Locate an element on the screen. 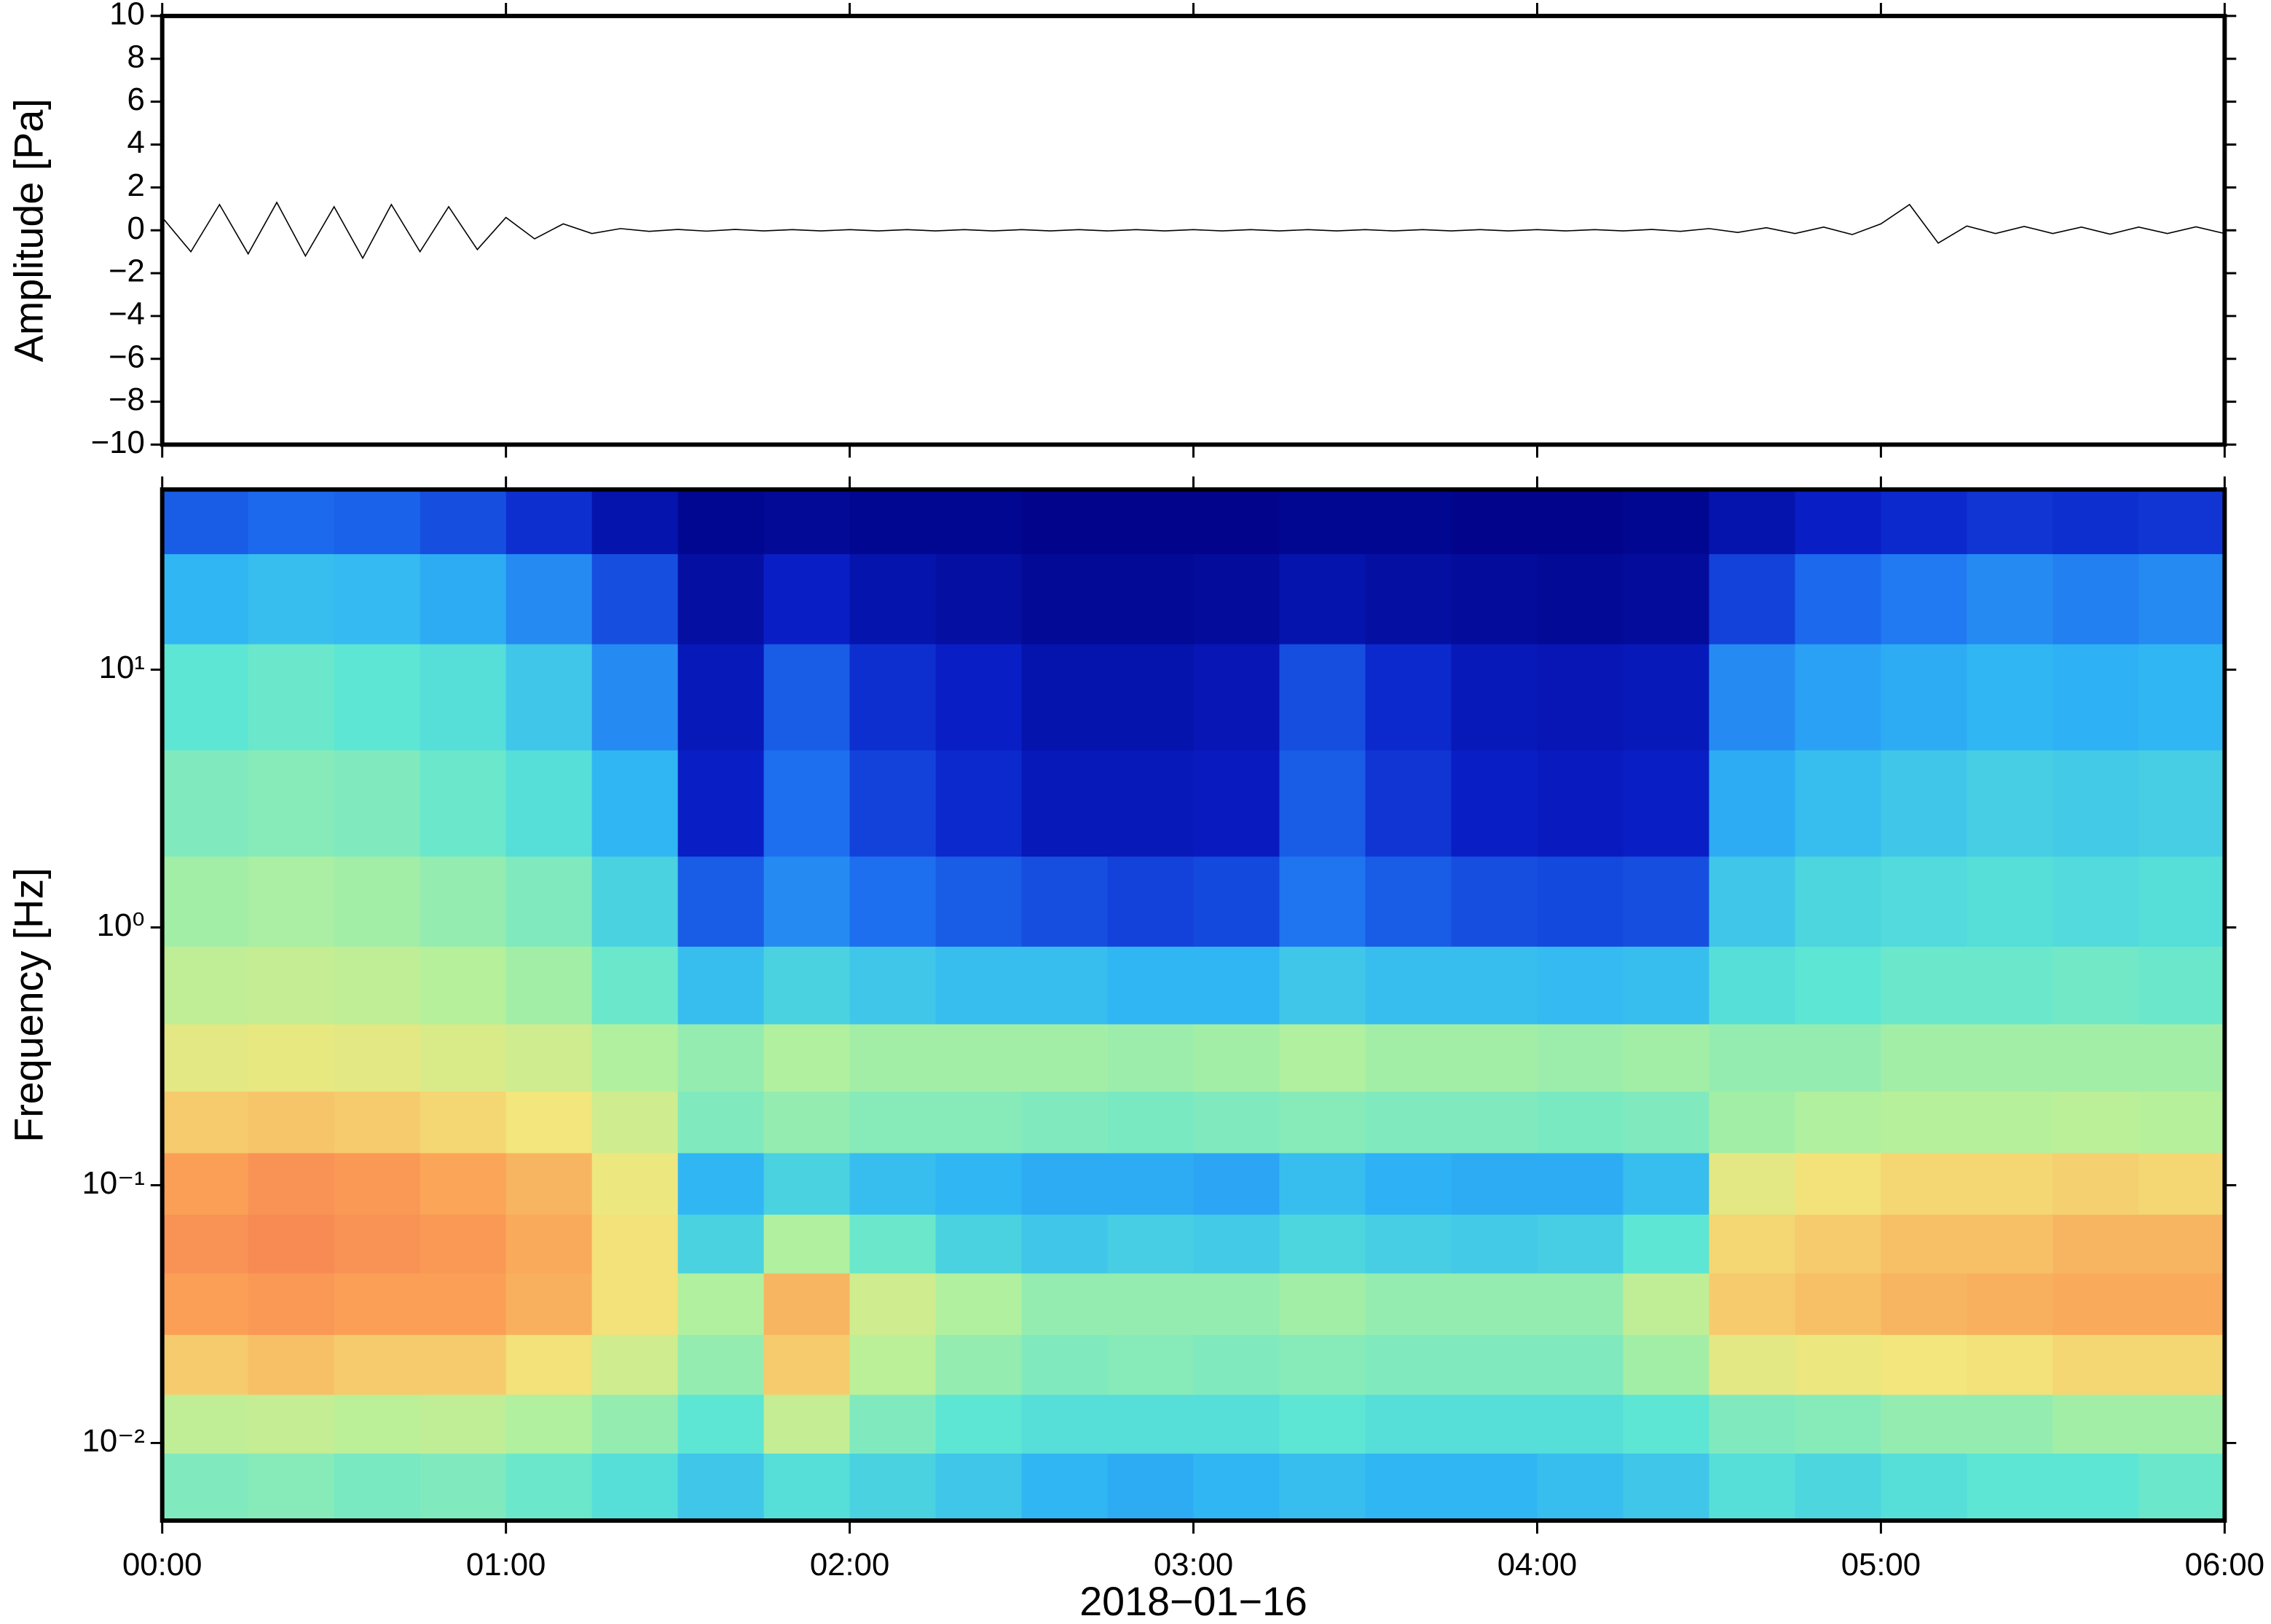 The height and width of the screenshot is (1624, 2271). y-tick-label: −8 is located at coordinates (127, 399).